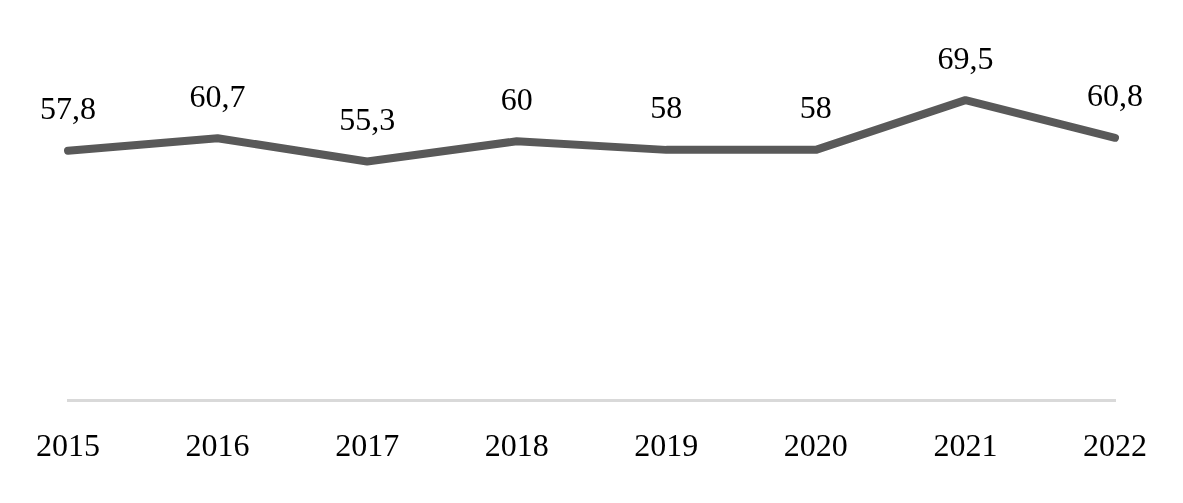 Image resolution: width=1183 pixels, height=503 pixels. Describe the element at coordinates (217, 95) in the screenshot. I see `data-label: 60,7` at that location.